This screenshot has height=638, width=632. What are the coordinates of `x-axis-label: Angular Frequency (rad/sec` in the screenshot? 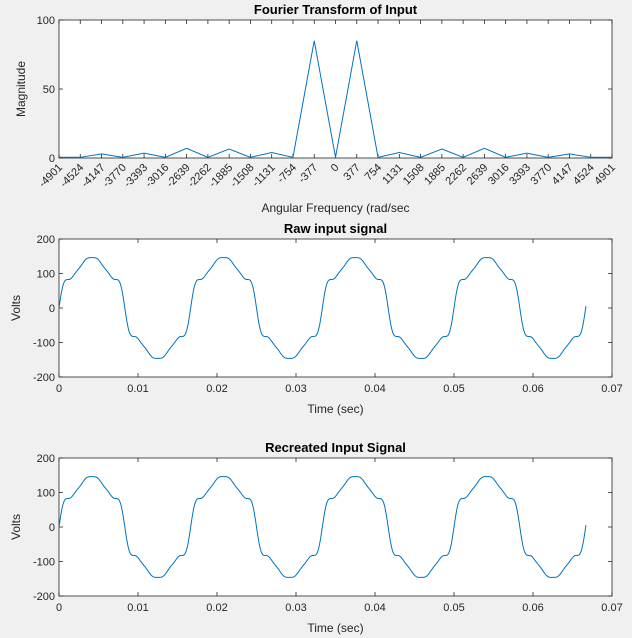 It's located at (335, 208).